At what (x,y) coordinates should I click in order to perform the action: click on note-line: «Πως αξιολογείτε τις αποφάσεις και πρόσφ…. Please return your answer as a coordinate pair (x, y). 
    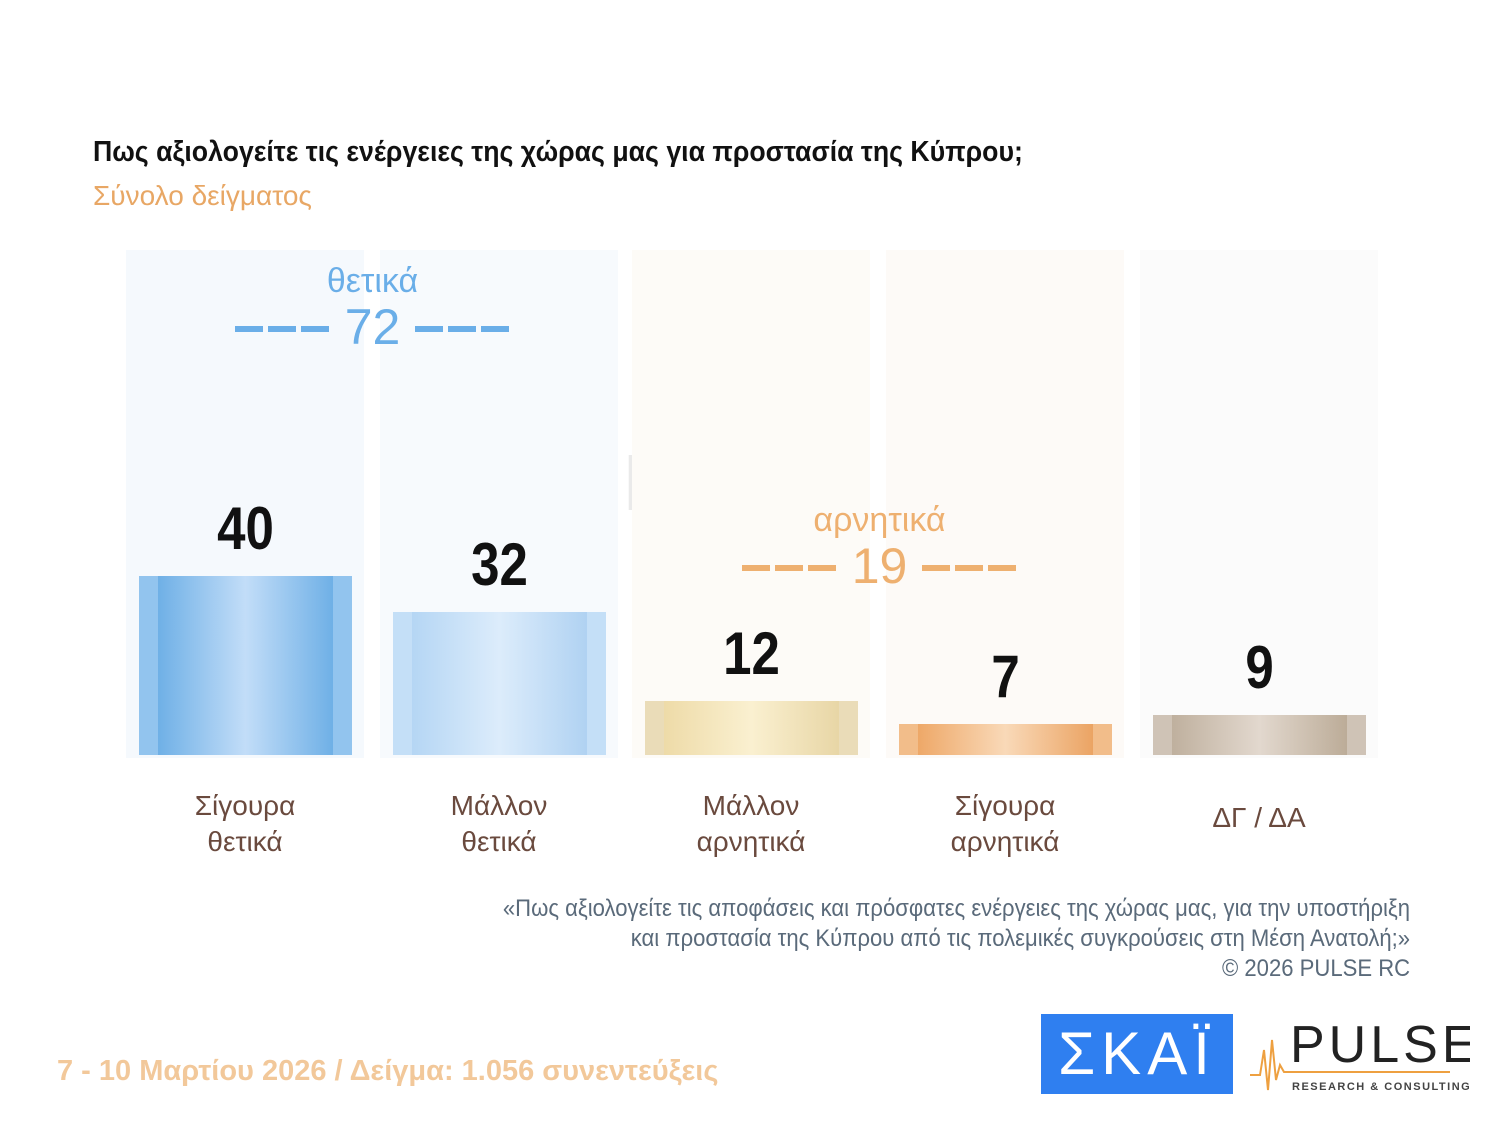
    Looking at the image, I should click on (956, 908).